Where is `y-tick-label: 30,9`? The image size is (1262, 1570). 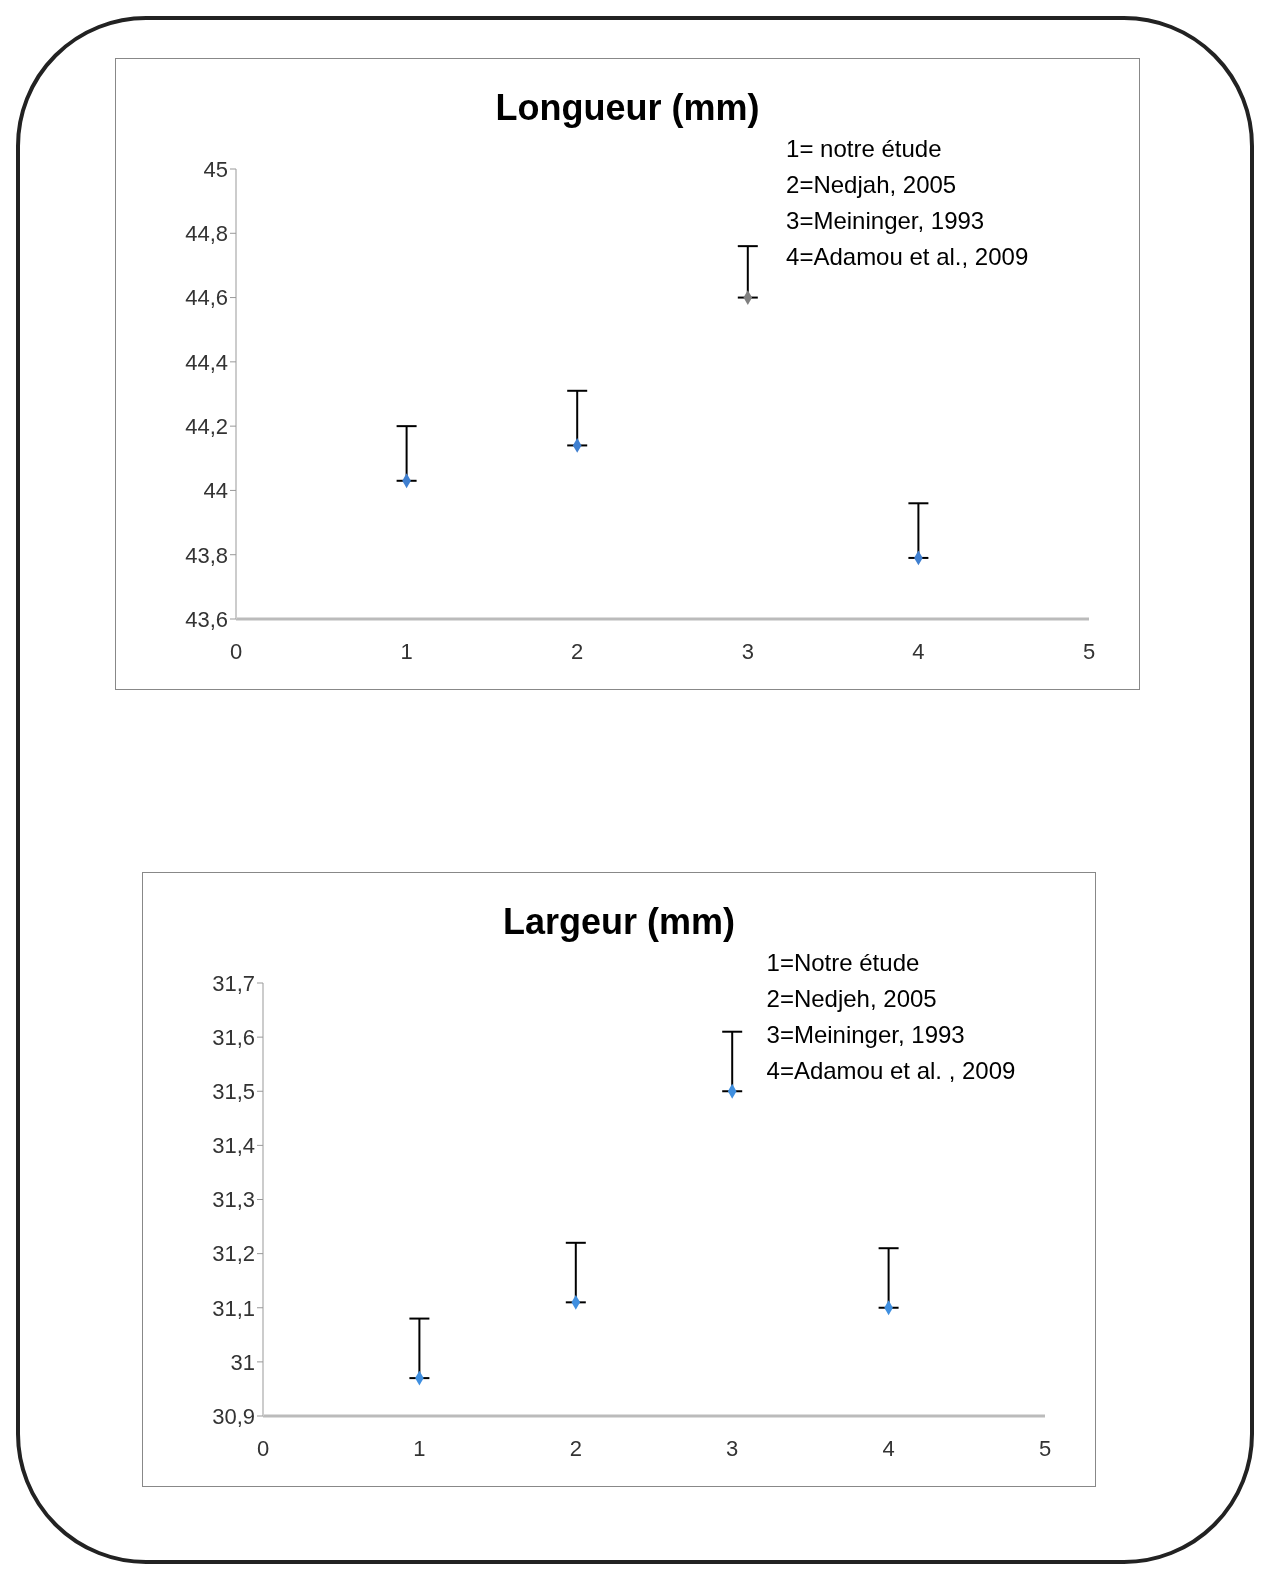
y-tick-label: 30,9 is located at coordinates (233, 1416).